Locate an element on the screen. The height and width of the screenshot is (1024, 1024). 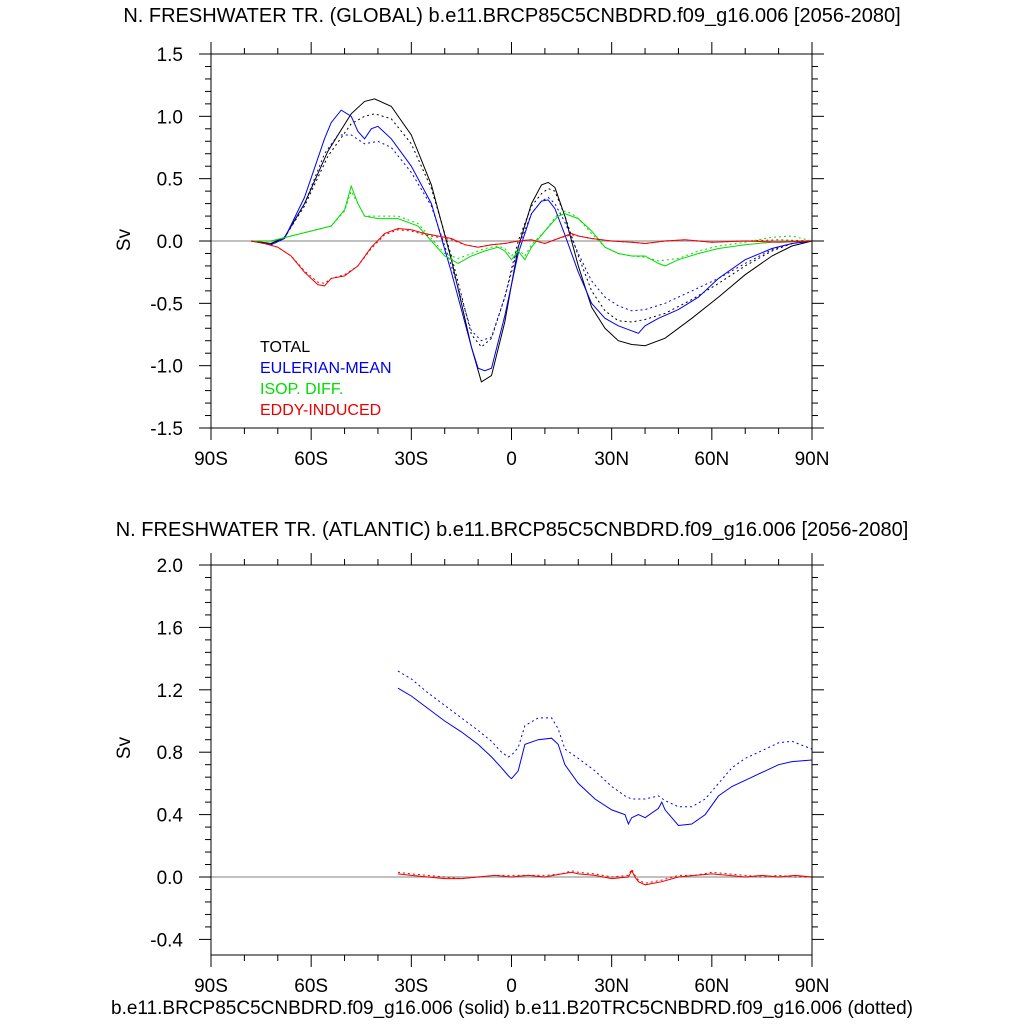
y-tick-label: -0.5 is located at coordinates (166, 304).